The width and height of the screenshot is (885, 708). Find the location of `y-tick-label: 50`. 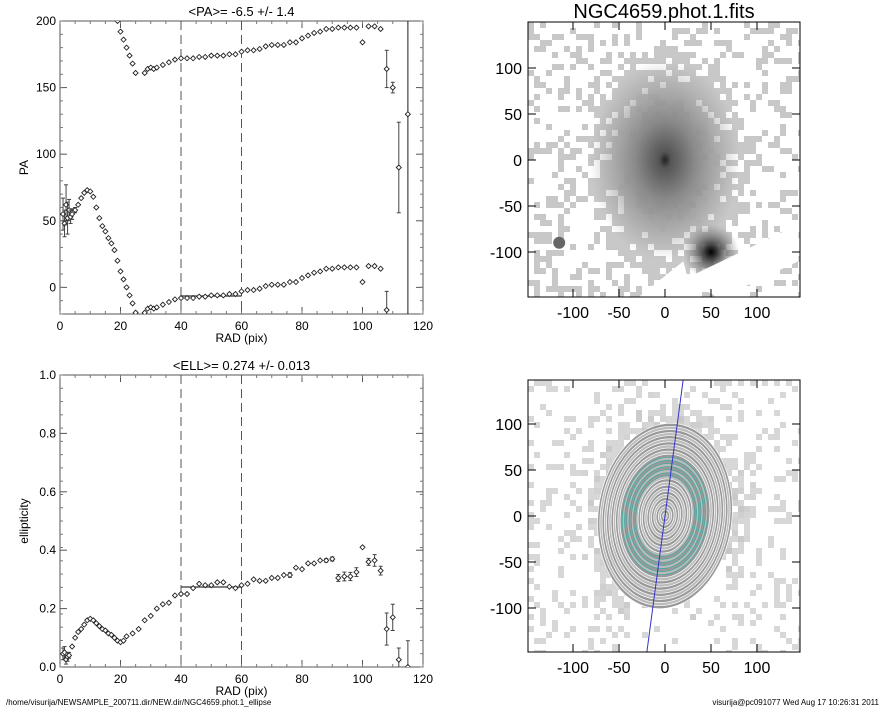

y-tick-label: 50 is located at coordinates (50, 221).